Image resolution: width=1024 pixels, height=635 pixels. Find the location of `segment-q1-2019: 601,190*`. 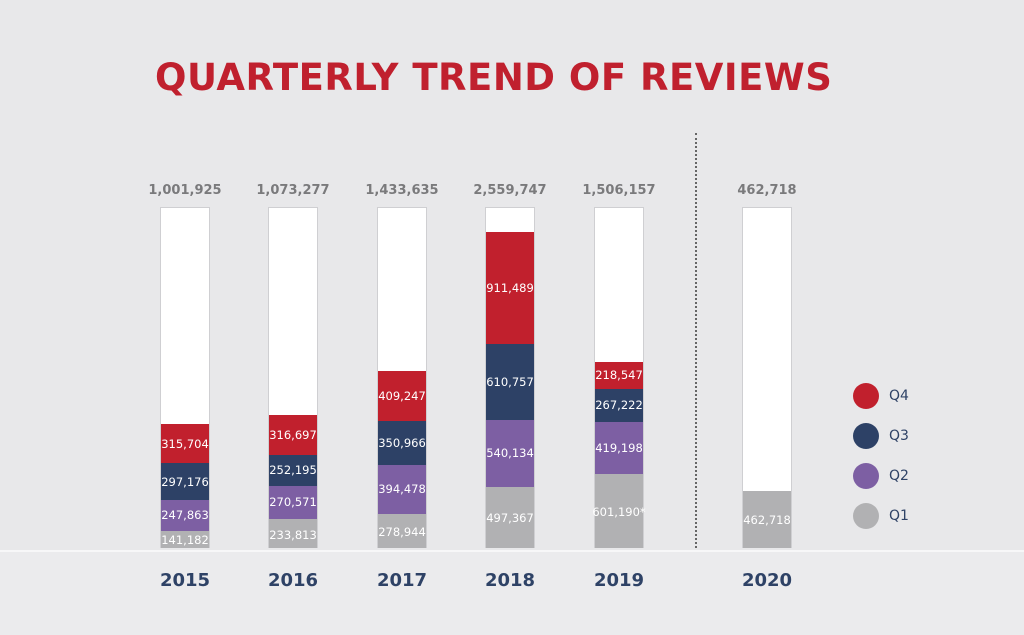

segment-q1-2019: 601,190* is located at coordinates (619, 510).